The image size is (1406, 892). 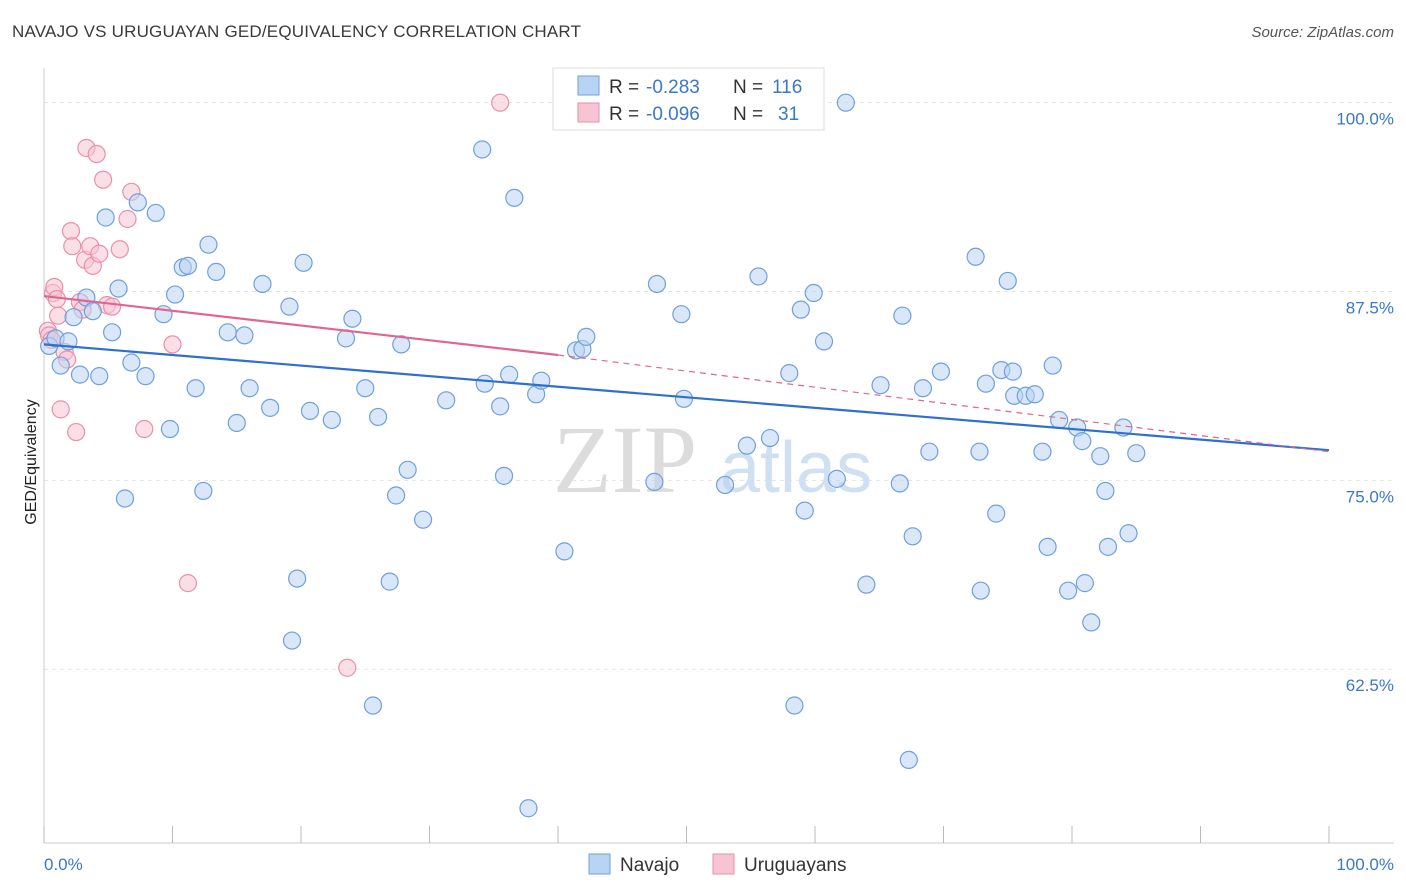 What do you see at coordinates (1370, 496) in the screenshot?
I see `y-tick-label: 75.0%` at bounding box center [1370, 496].